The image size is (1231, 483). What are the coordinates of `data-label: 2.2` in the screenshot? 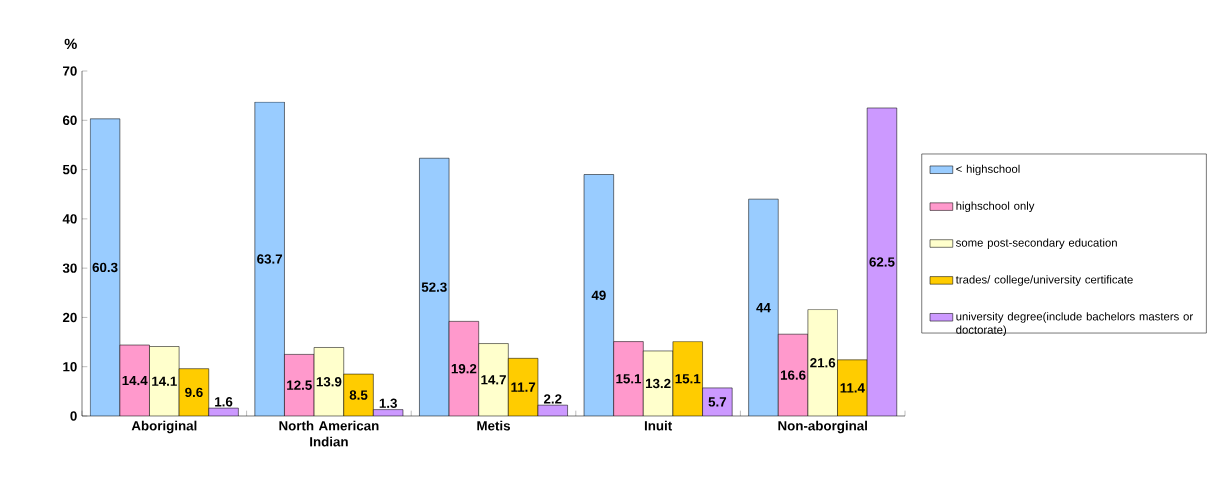 It's located at (552, 399).